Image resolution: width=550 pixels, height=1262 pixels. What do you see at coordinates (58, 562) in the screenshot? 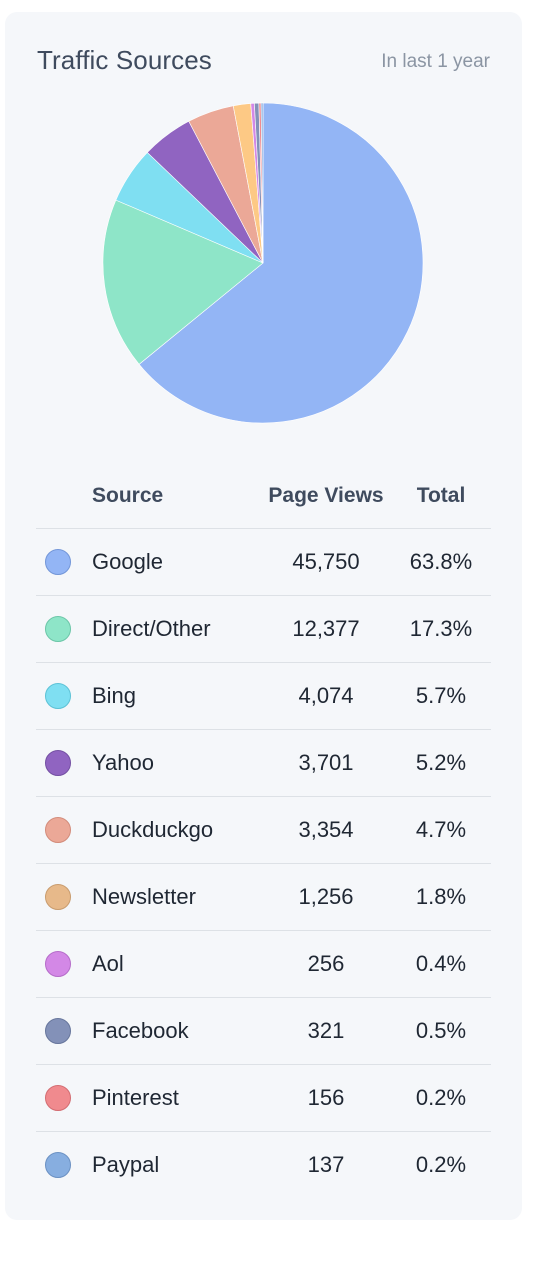
I see `legend-dot-google` at bounding box center [58, 562].